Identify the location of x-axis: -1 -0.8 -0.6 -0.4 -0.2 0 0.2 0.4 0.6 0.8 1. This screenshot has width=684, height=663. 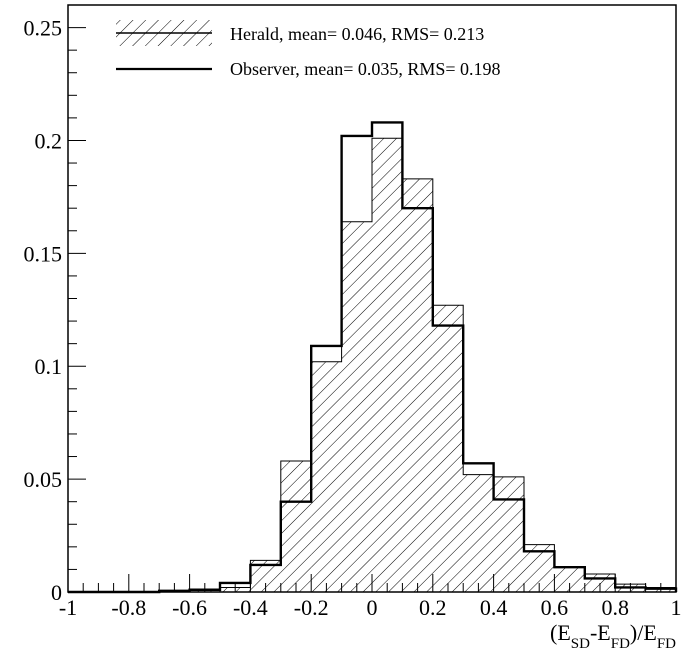
(370, 597).